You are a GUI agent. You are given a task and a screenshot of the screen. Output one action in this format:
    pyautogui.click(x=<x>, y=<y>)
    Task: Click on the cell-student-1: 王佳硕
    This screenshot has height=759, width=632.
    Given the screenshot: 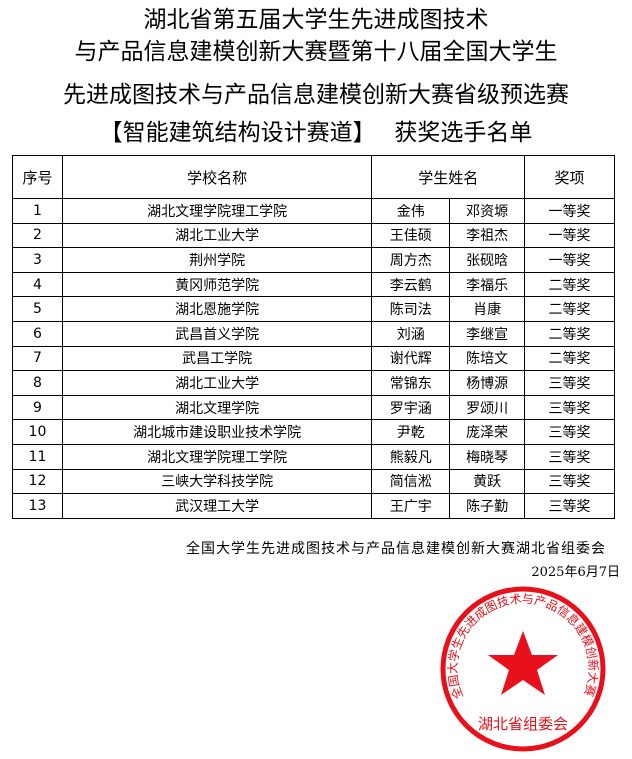 What is the action you would take?
    pyautogui.click(x=411, y=235)
    